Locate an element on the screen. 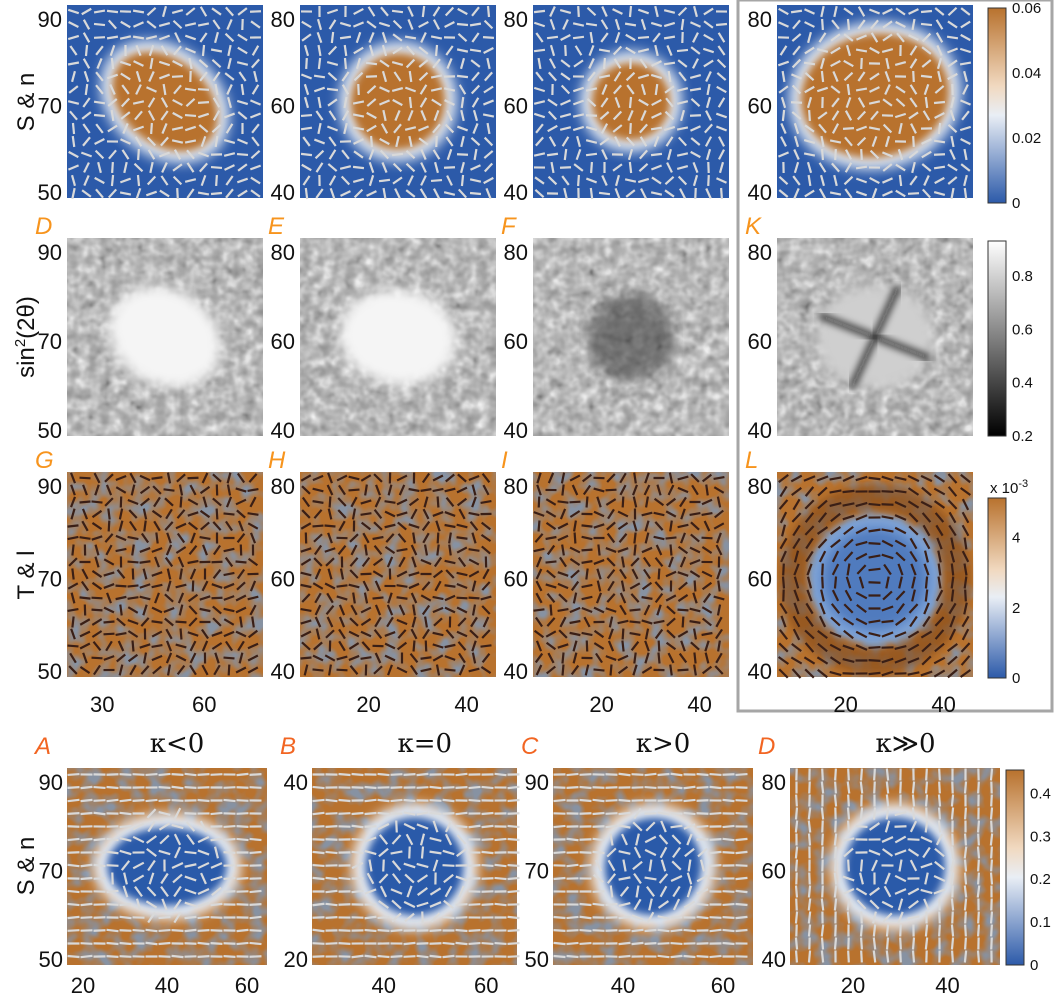 The image size is (1058, 994). row-label: sin2(2θ) is located at coordinates (26, 337).